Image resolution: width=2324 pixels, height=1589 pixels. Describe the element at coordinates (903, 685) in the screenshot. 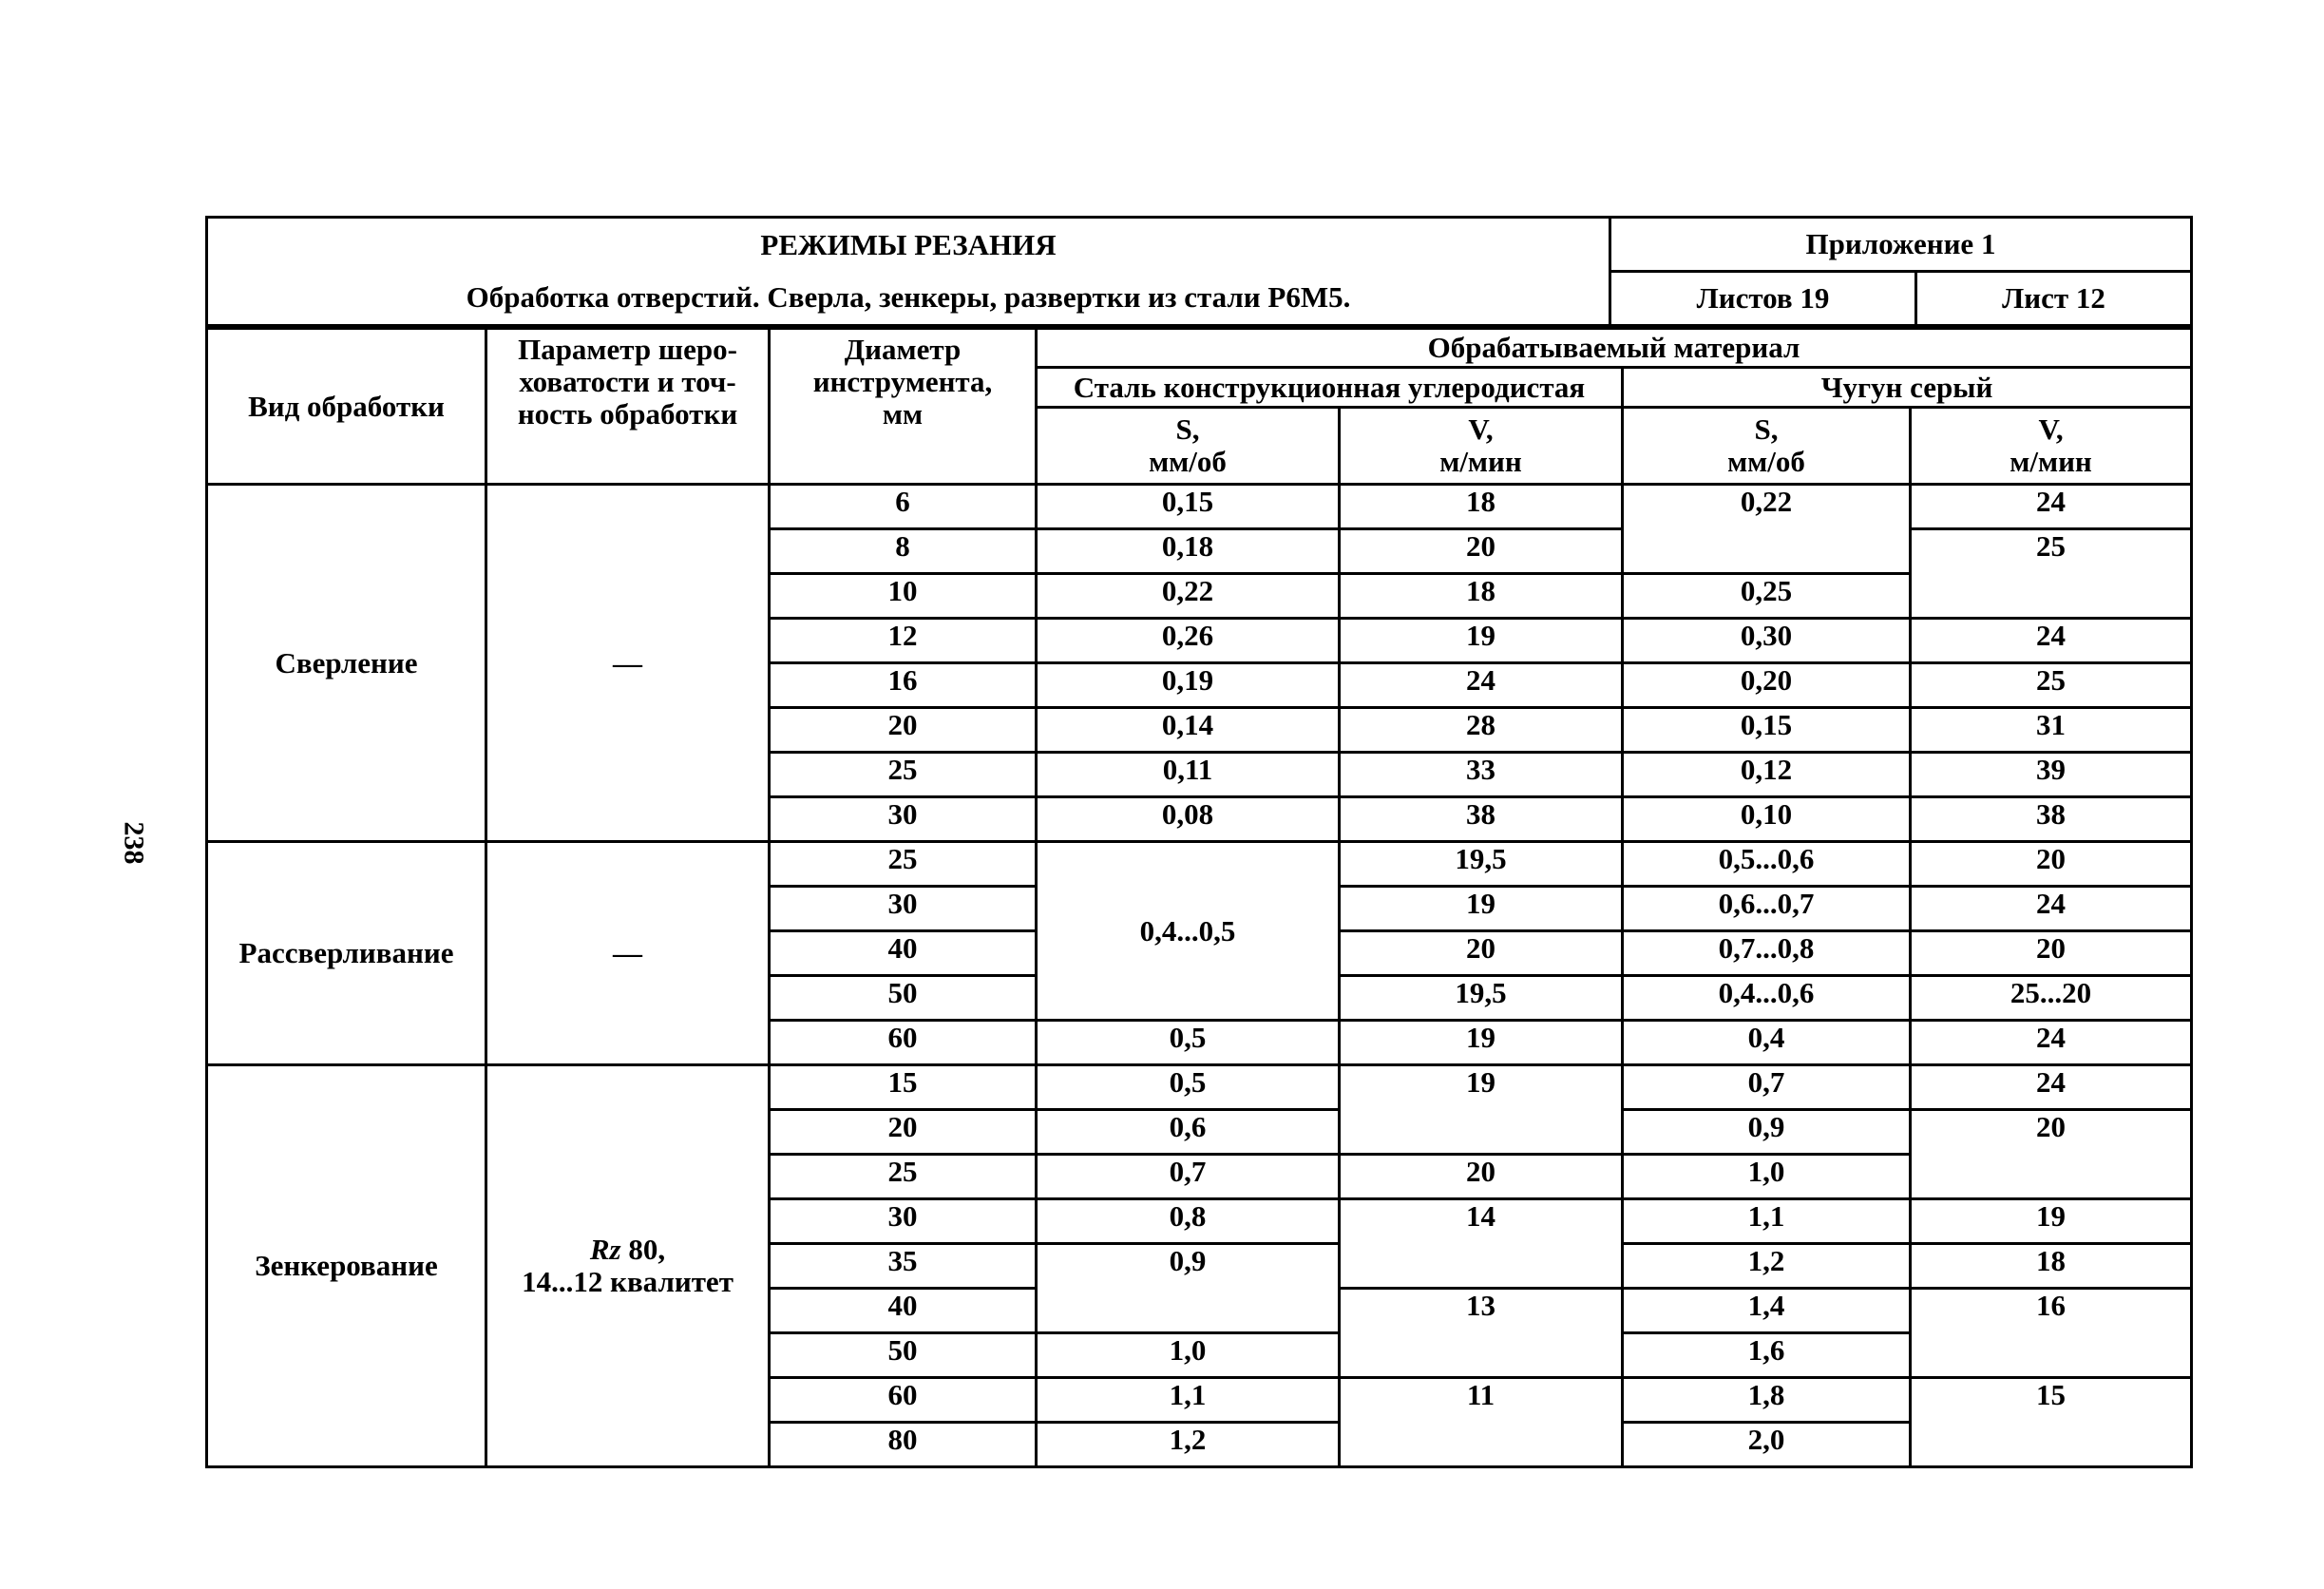

I see `table-cell: 16` at that location.